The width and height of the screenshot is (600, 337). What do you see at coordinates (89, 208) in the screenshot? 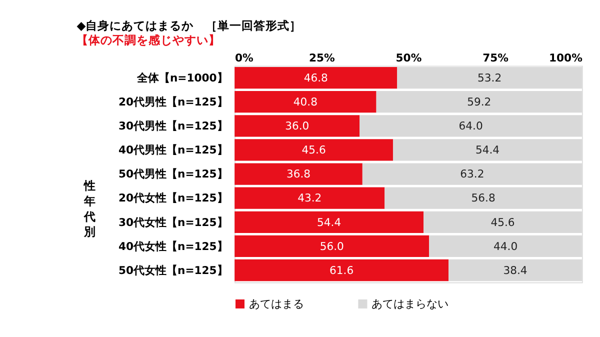
I see `text: 性年代別` at bounding box center [89, 208].